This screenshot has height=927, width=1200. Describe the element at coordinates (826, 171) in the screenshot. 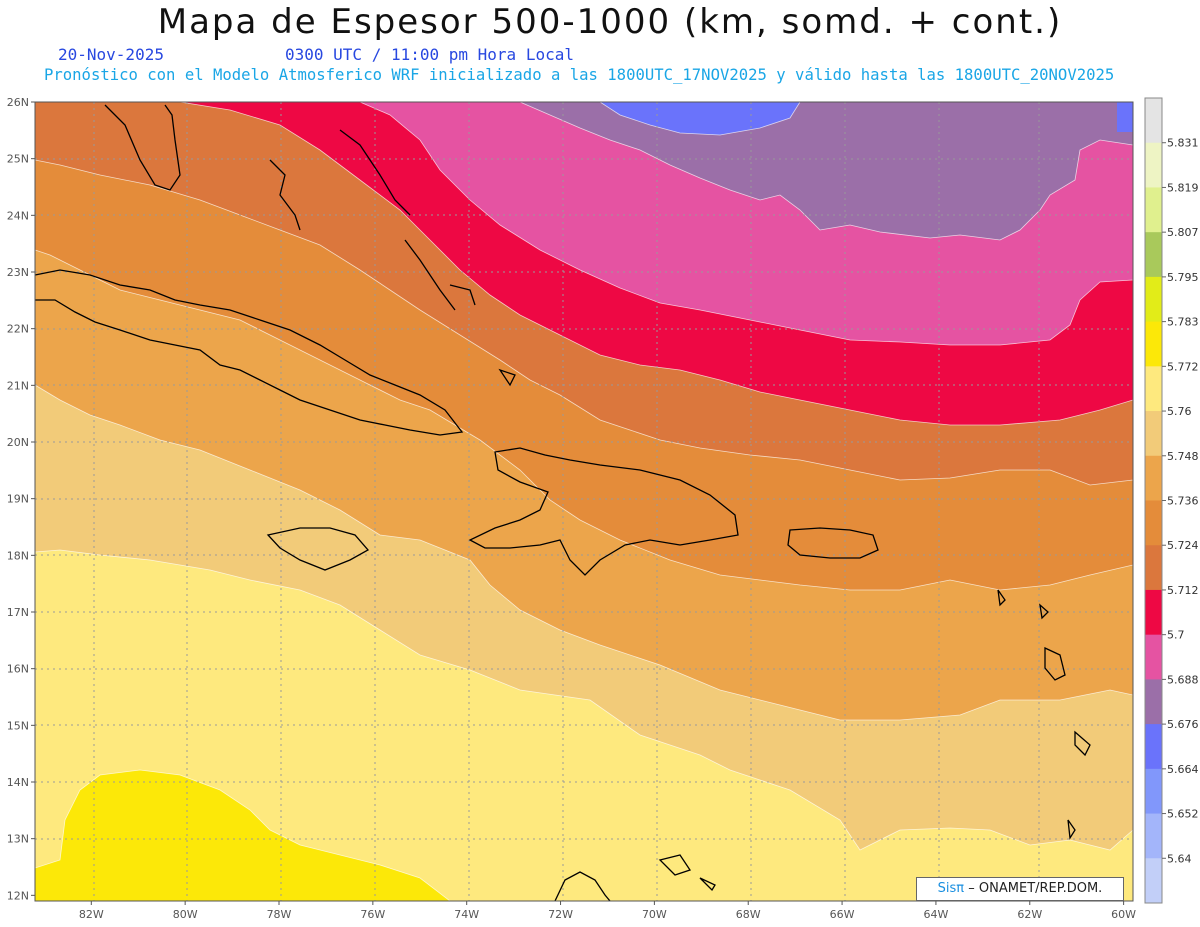

I see `band-purple` at that location.